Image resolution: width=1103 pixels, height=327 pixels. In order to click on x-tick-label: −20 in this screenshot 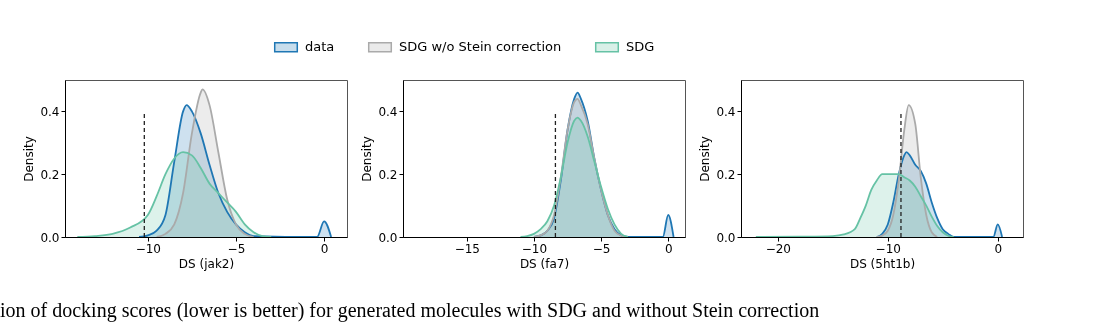, I will do `click(778, 248)`.